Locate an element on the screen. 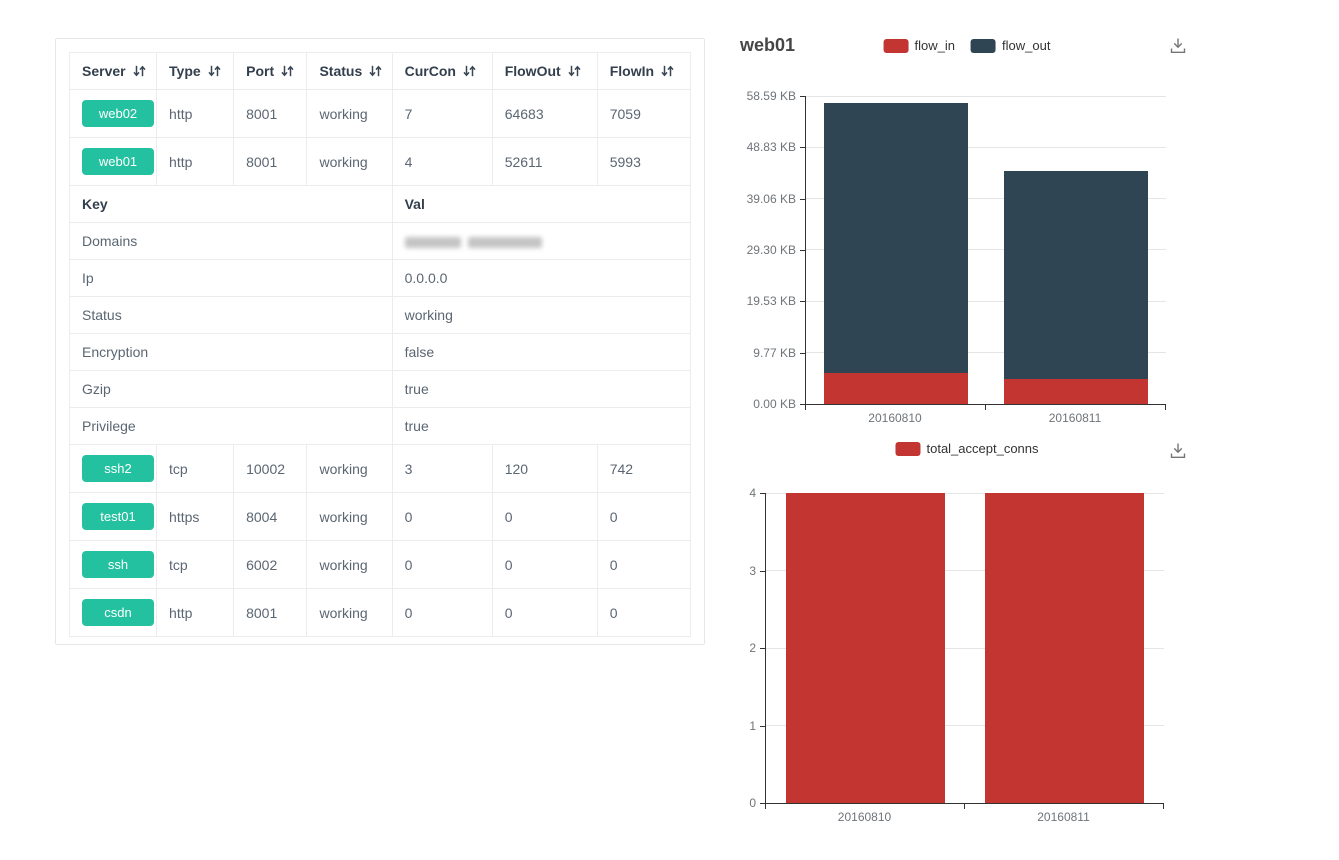 This screenshot has height=860, width=1339. port-cell: 8001 is located at coordinates (270, 113).